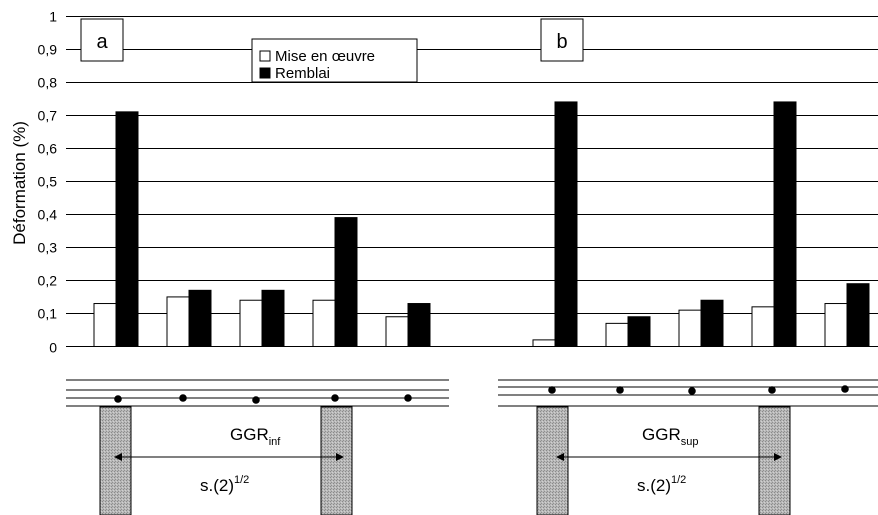 The width and height of the screenshot is (878, 515). I want to click on panel-b-label: b, so click(561, 42).